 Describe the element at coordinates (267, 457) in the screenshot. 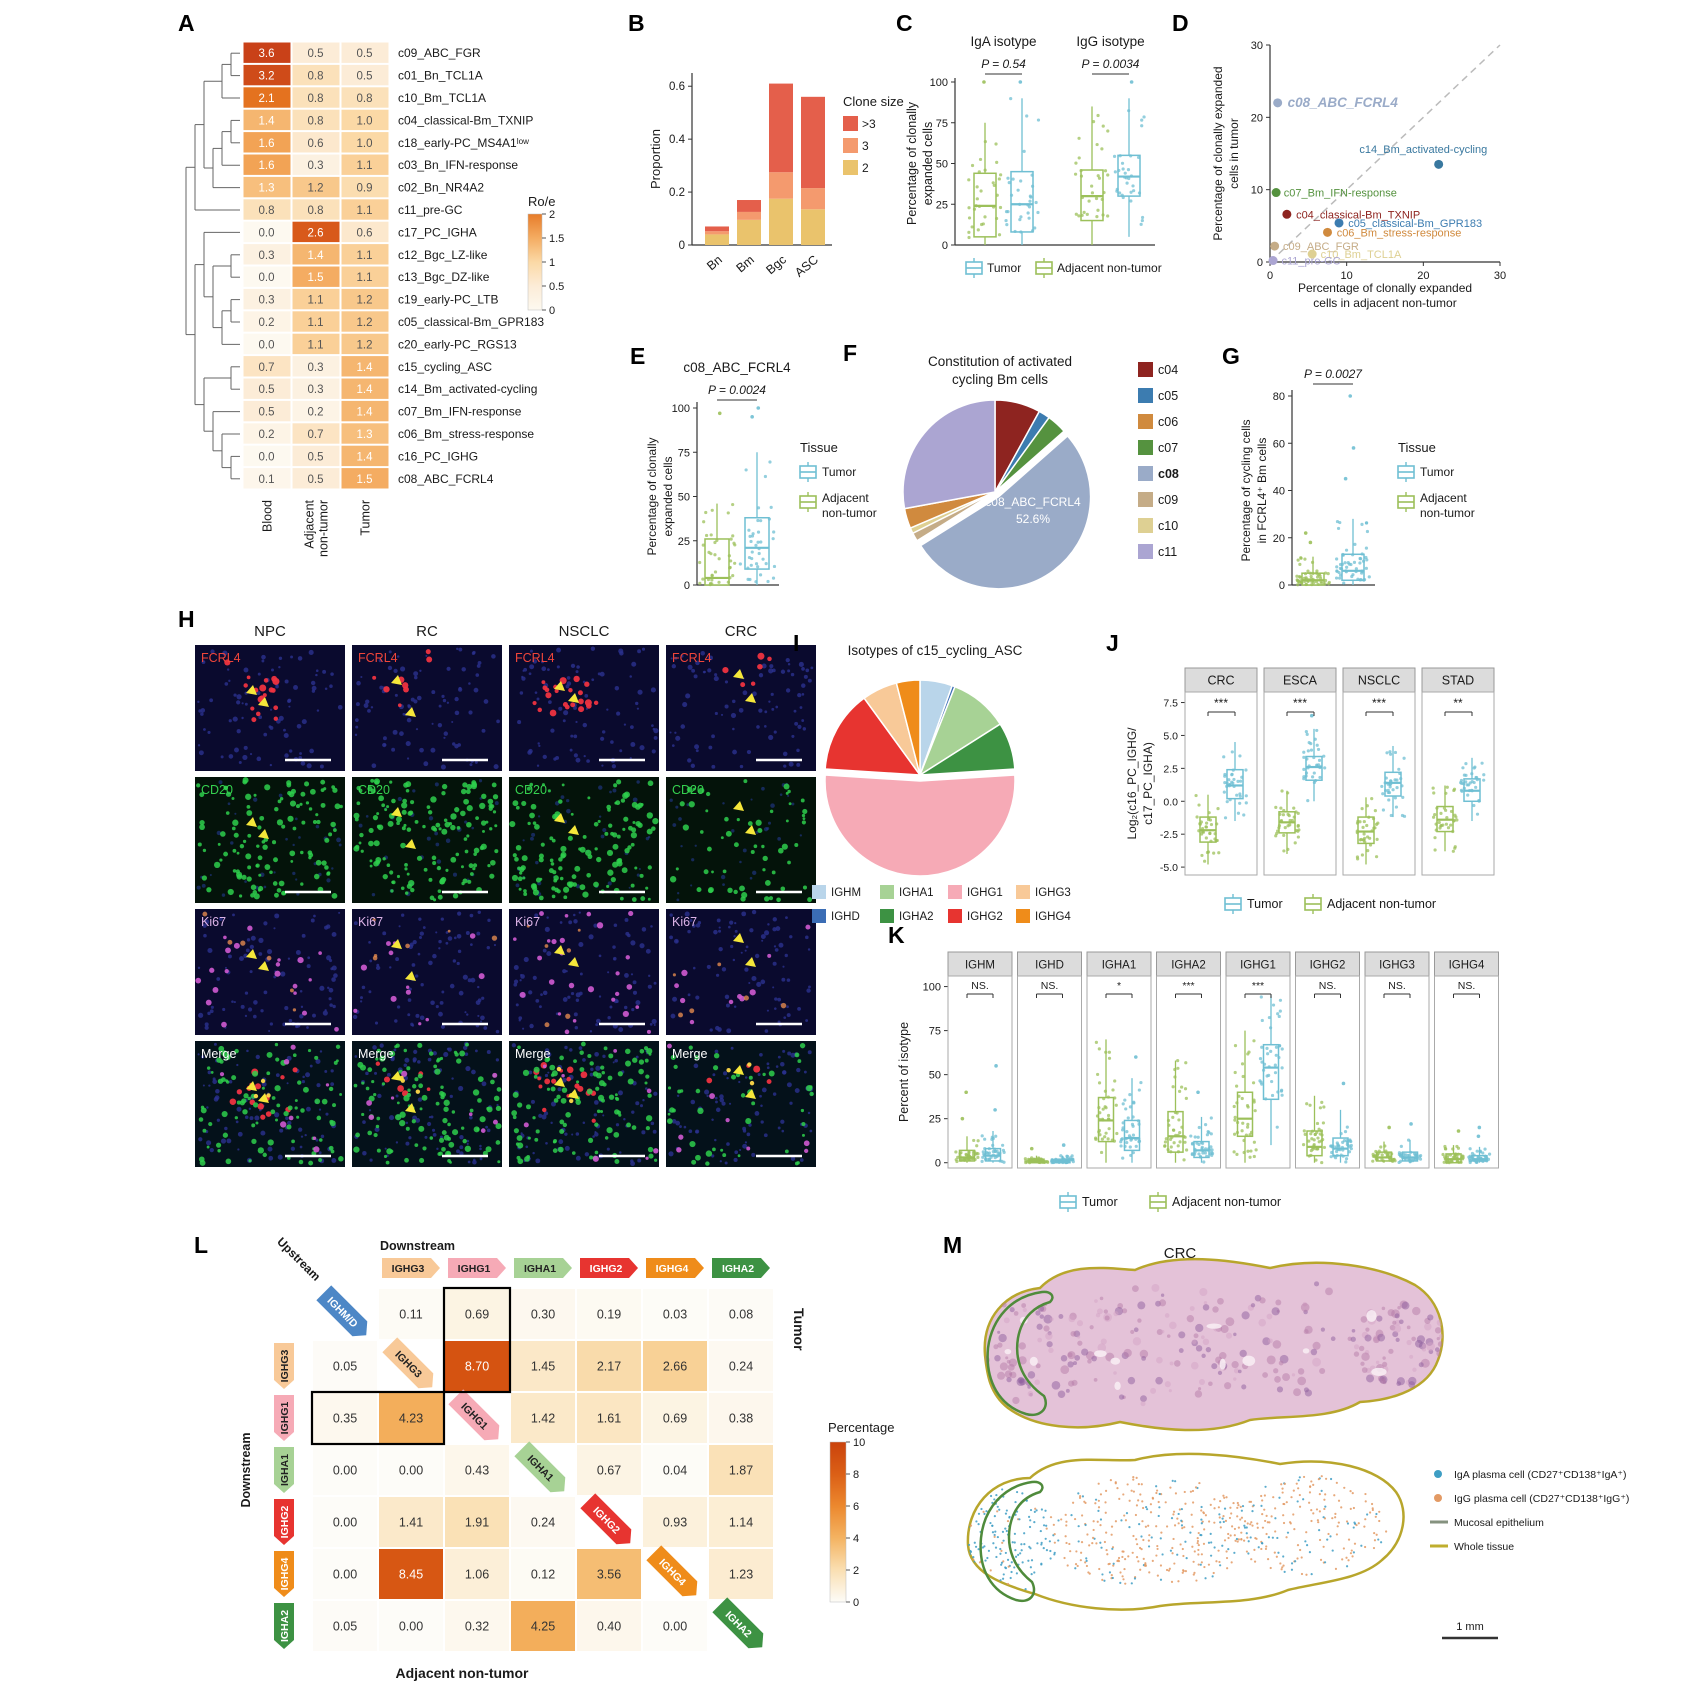

I see `heatmap-value: 0.0` at that location.